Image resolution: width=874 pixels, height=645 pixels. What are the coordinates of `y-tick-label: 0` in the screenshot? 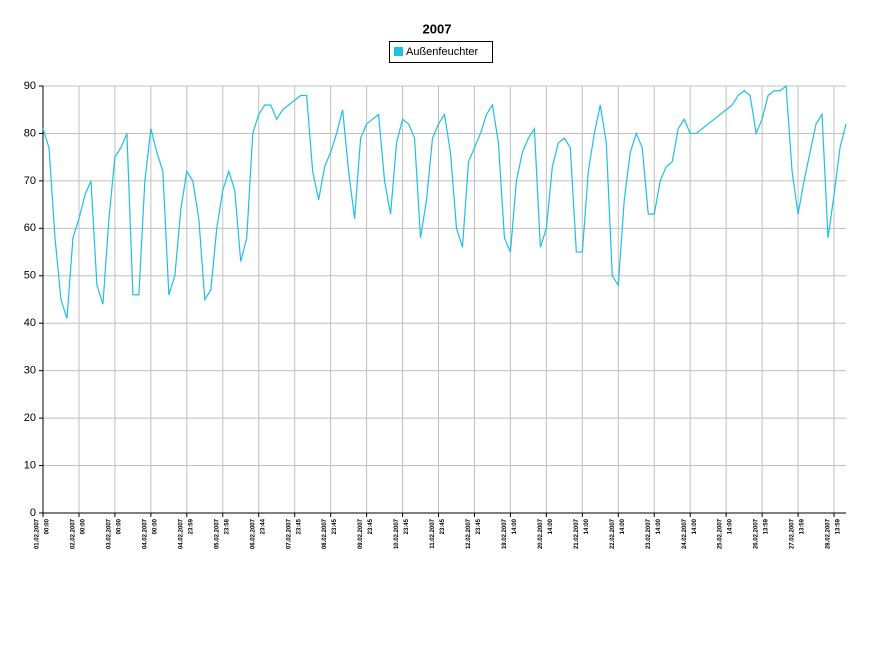 It's located at (33, 513).